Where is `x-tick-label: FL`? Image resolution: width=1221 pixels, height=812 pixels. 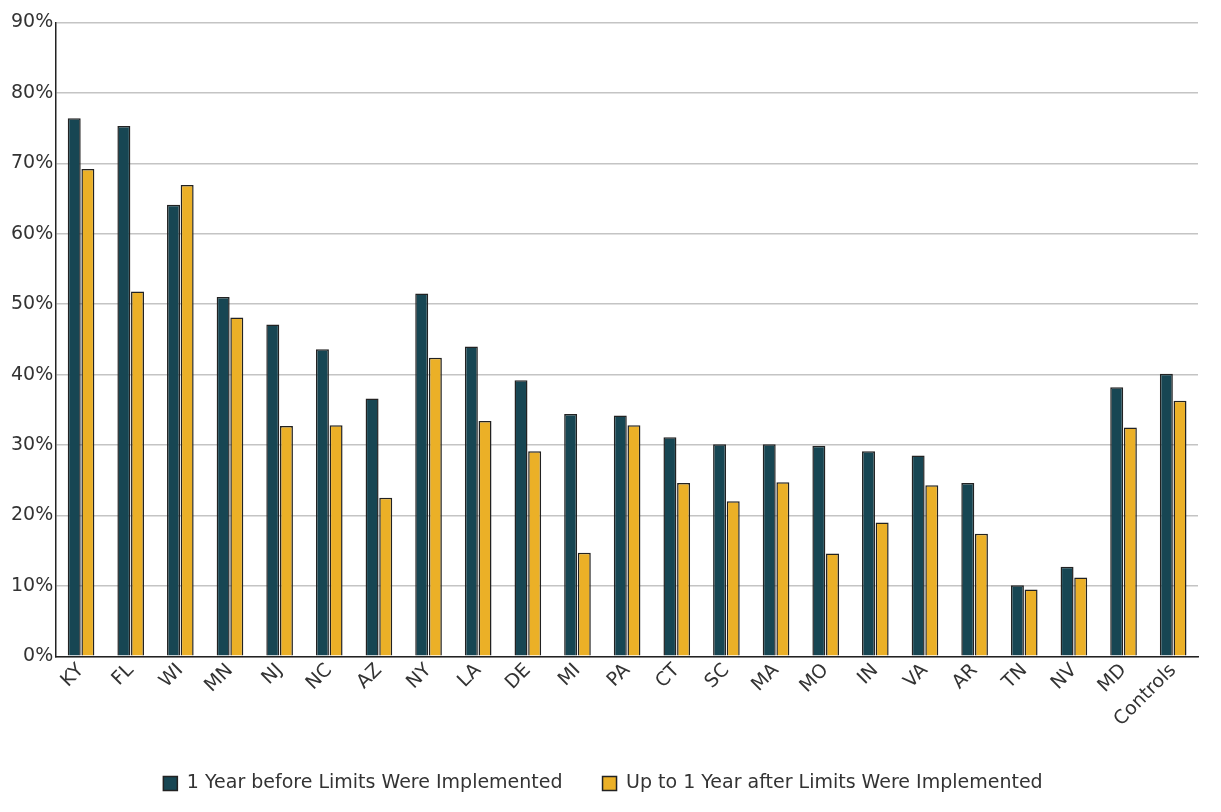
x-tick-label: FL is located at coordinates (122, 673).